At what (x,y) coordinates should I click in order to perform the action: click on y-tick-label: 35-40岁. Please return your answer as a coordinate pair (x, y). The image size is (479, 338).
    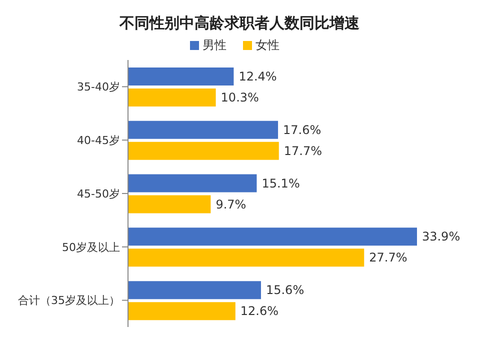
    Looking at the image, I should click on (98, 87).